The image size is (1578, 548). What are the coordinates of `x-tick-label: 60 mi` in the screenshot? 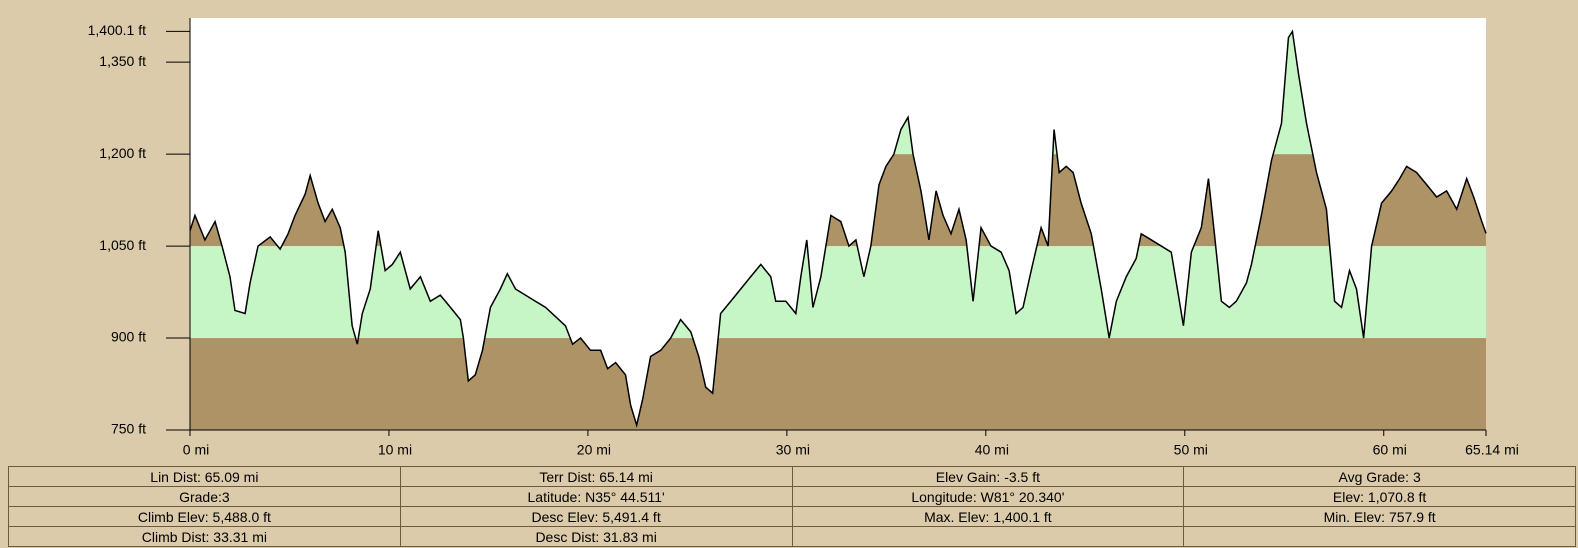 It's located at (1390, 450).